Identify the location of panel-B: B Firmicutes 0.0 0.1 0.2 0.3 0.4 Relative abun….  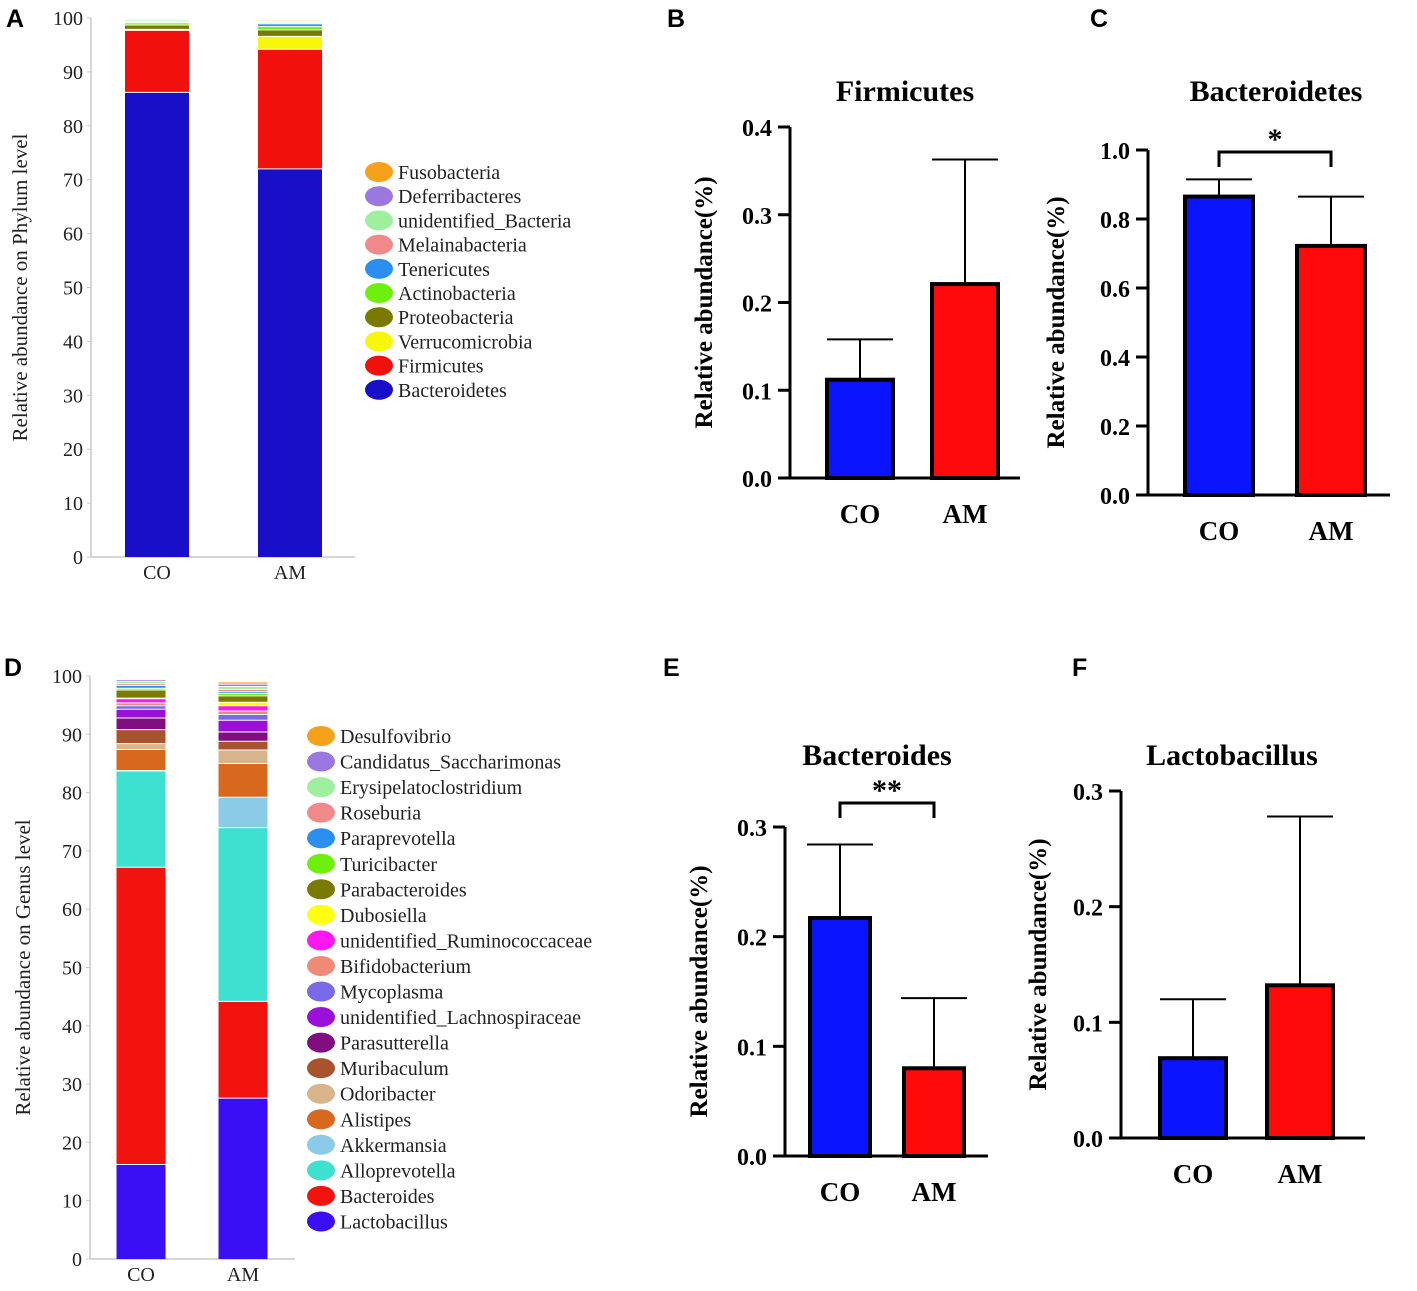
(843, 267).